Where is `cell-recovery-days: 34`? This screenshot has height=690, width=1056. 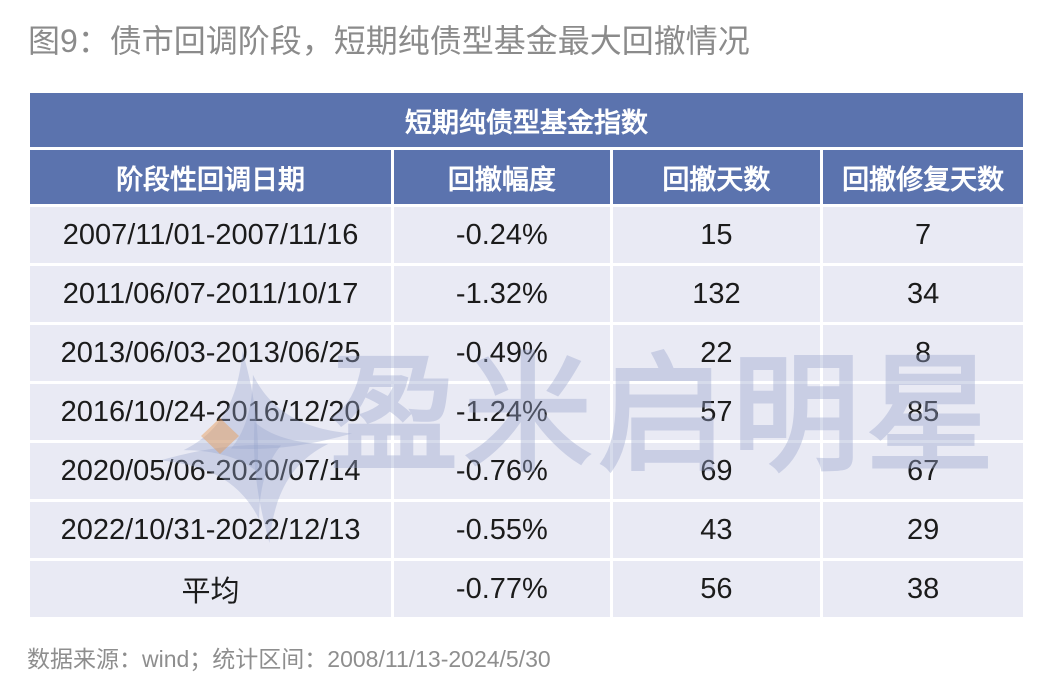 cell-recovery-days: 34 is located at coordinates (923, 294).